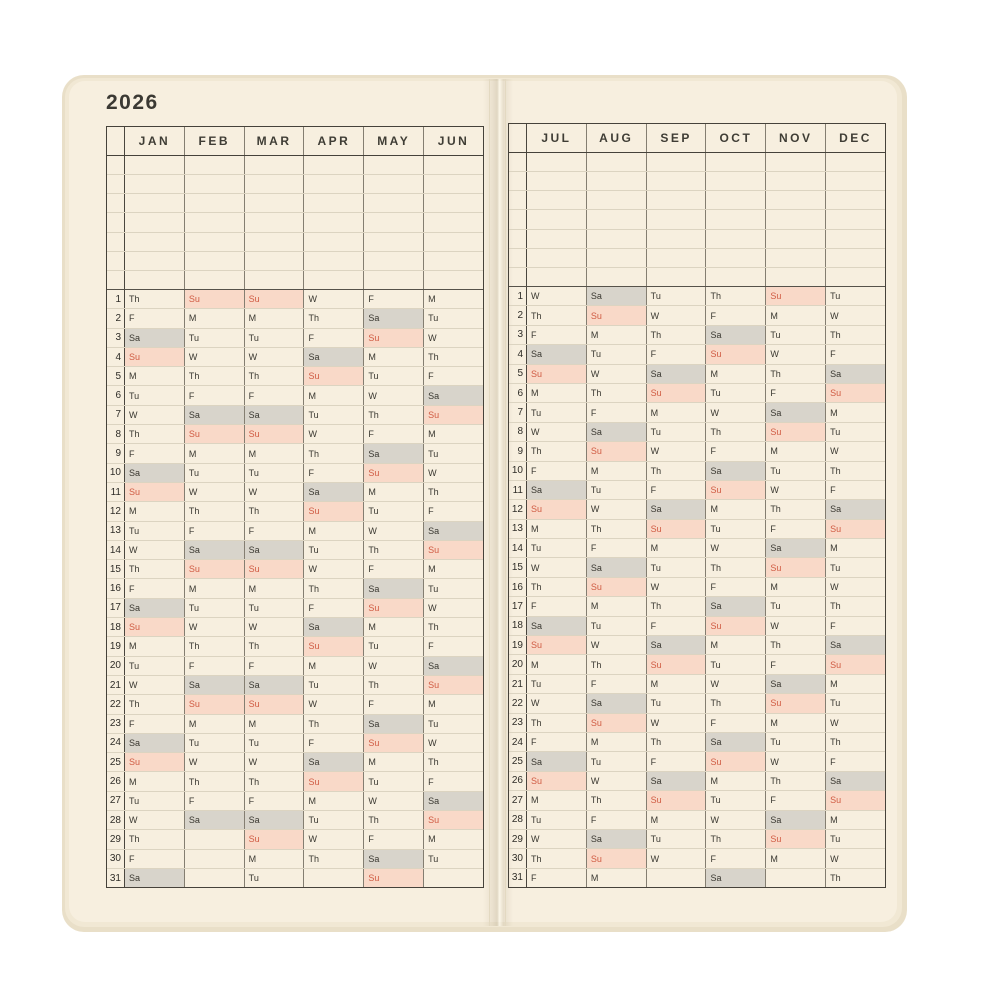 This screenshot has width=1000, height=1000. I want to click on day-row: 14 W Sa Sa Tu Th Su, so click(295, 549).